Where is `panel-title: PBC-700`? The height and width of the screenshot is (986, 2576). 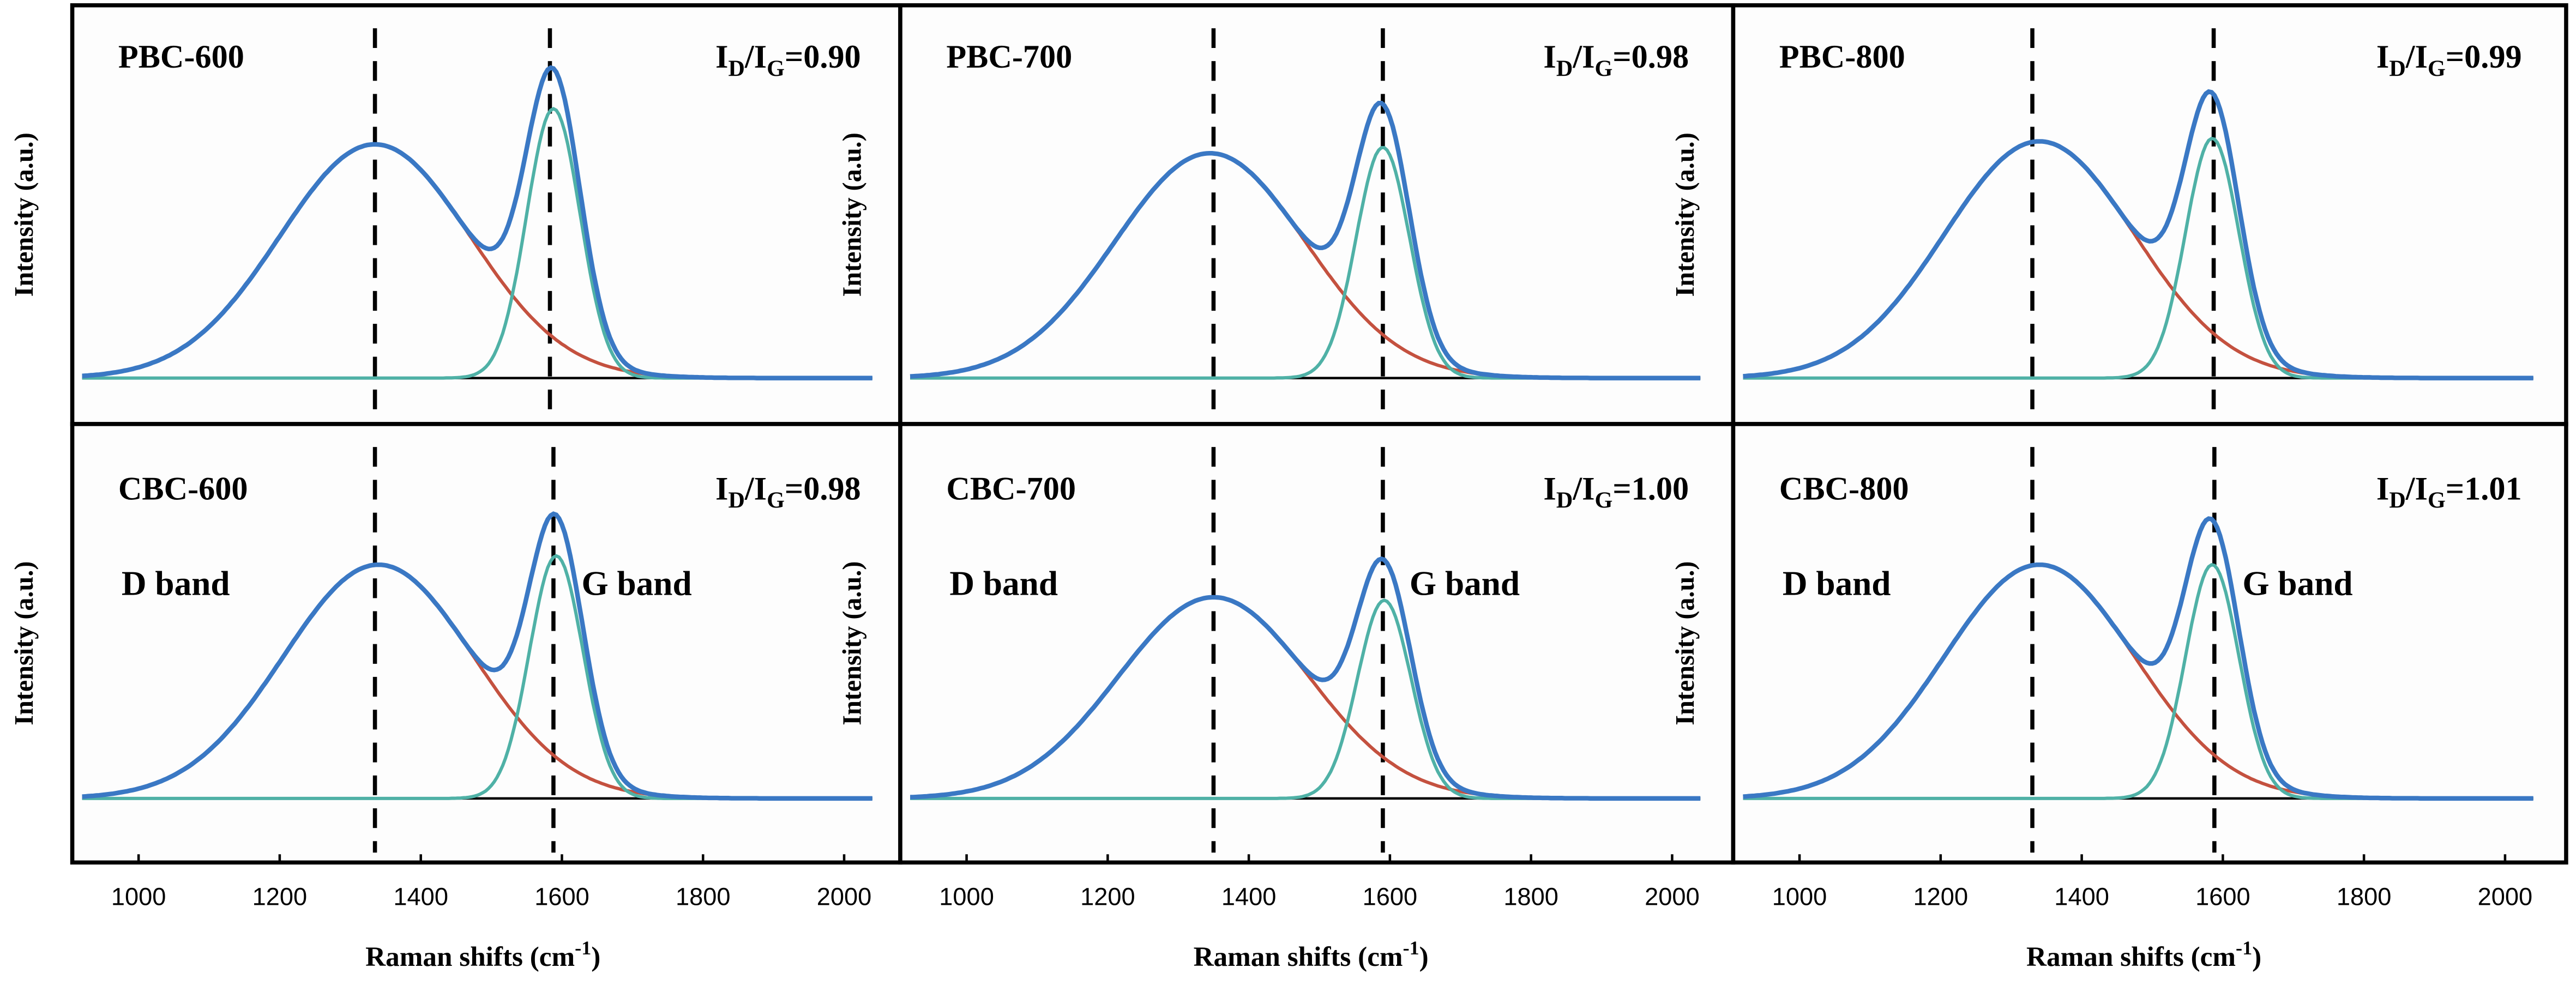
panel-title: PBC-700 is located at coordinates (1009, 57).